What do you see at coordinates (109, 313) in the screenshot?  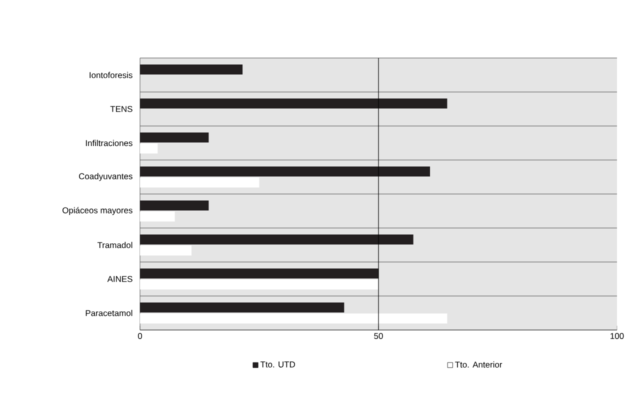 I see `y-tick-label: Paracetamol` at bounding box center [109, 313].